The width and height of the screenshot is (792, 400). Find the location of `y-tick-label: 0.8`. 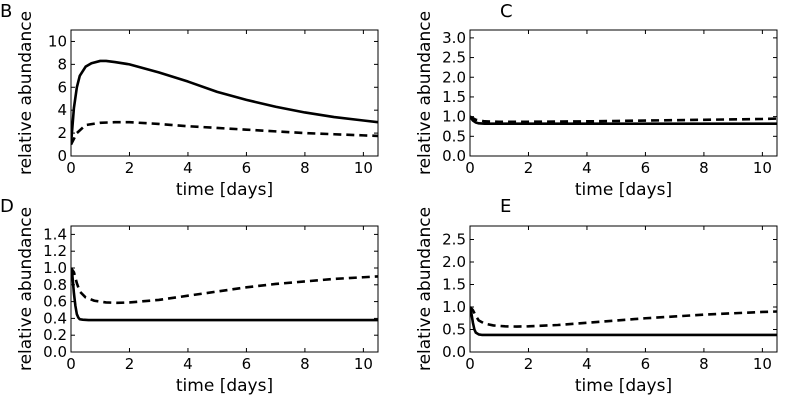

y-tick-label: 0.8 is located at coordinates (55, 285).